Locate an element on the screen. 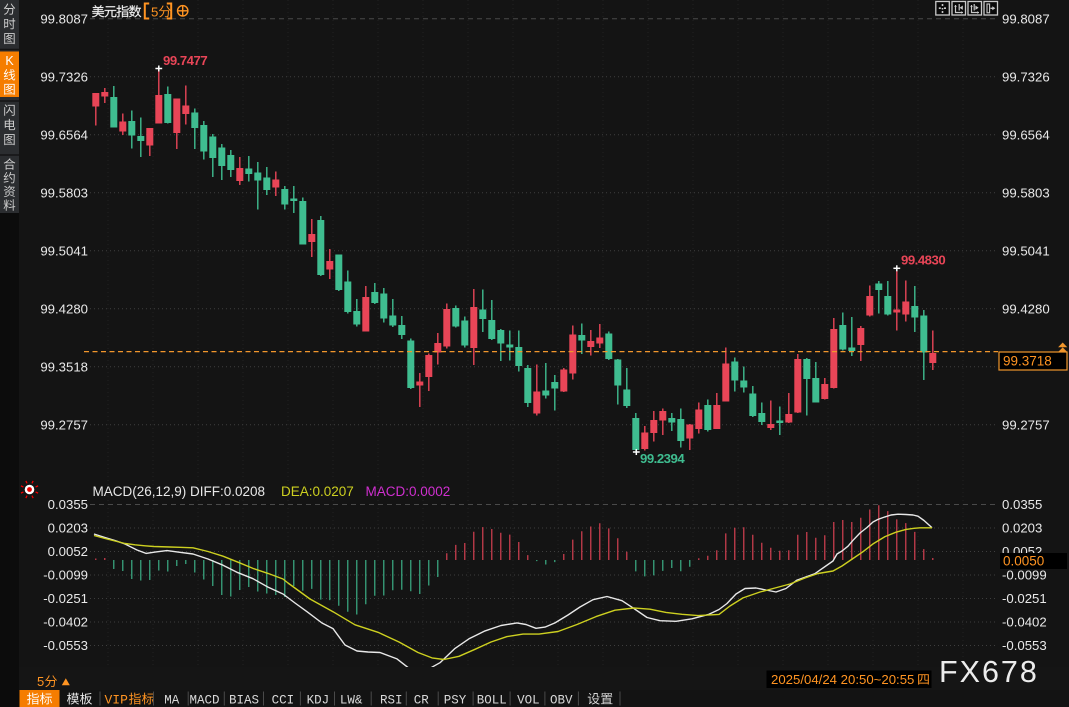 This screenshot has height=707, width=1069. svg-text: BIAS is located at coordinates (244, 700).